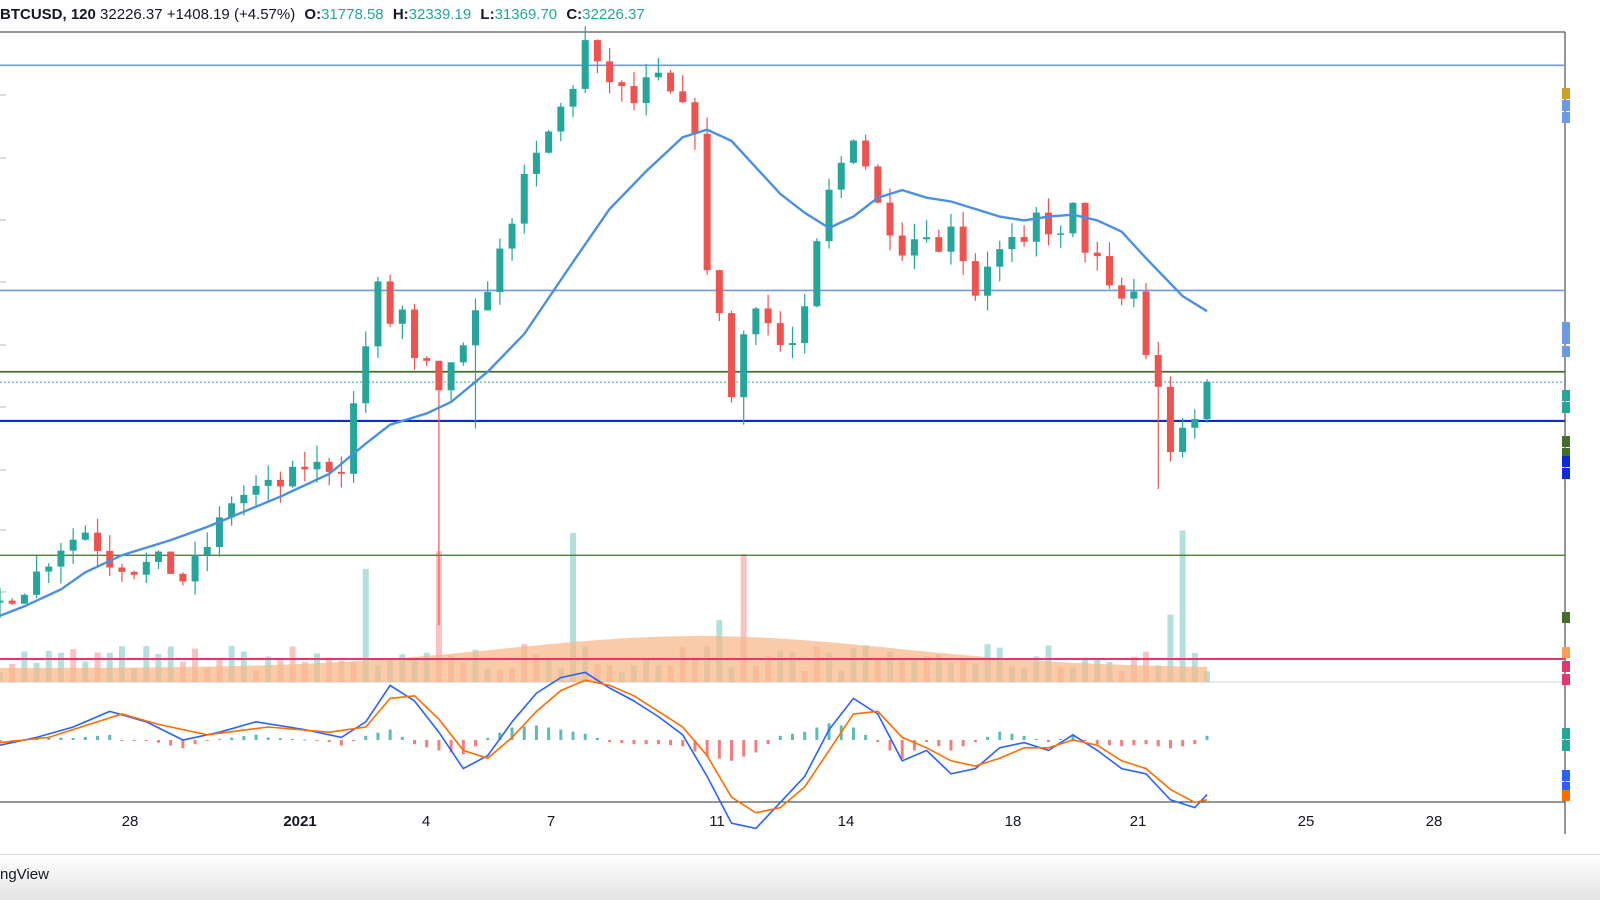  What do you see at coordinates (426, 821) in the screenshot?
I see `time-axis-label: 4` at bounding box center [426, 821].